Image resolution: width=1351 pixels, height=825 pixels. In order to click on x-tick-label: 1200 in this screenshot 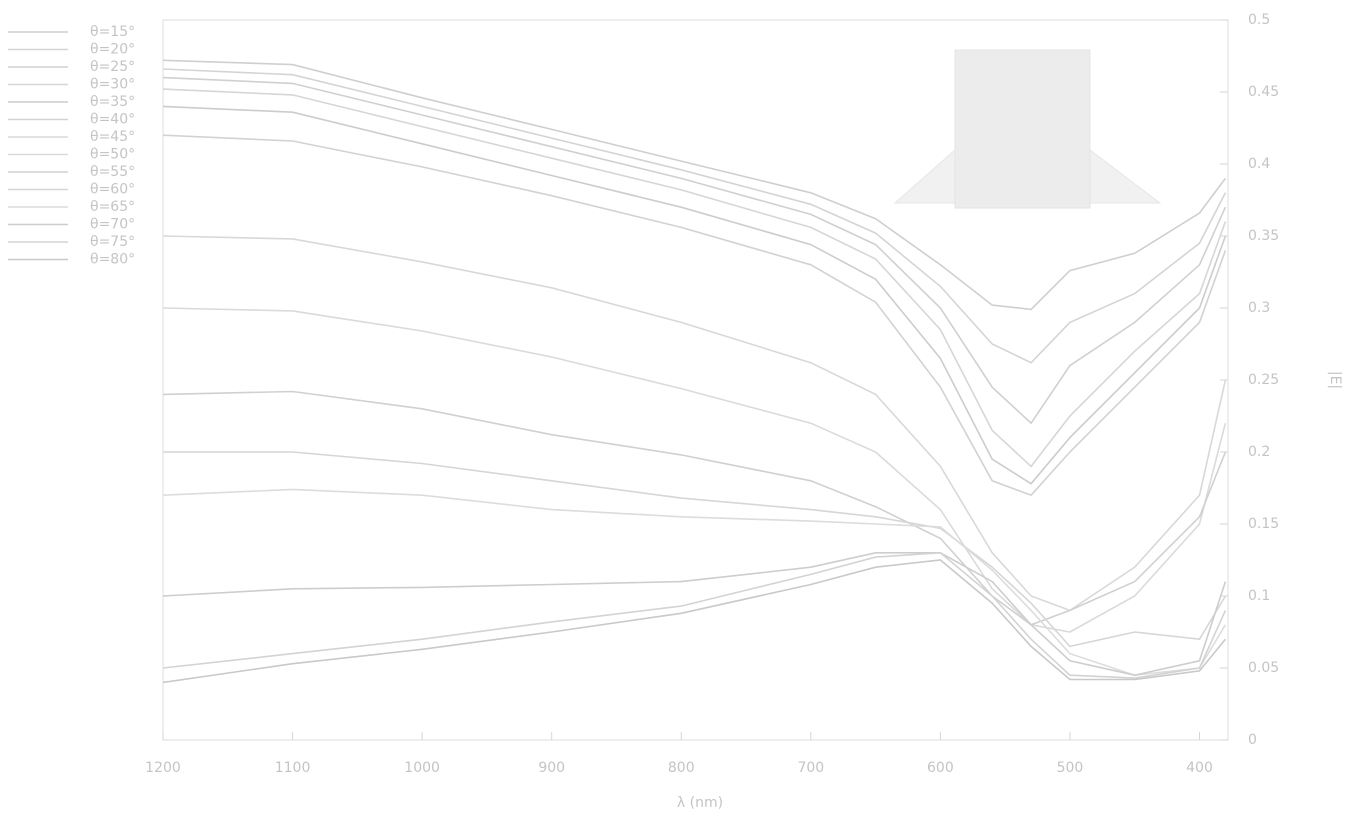, I will do `click(163, 768)`.